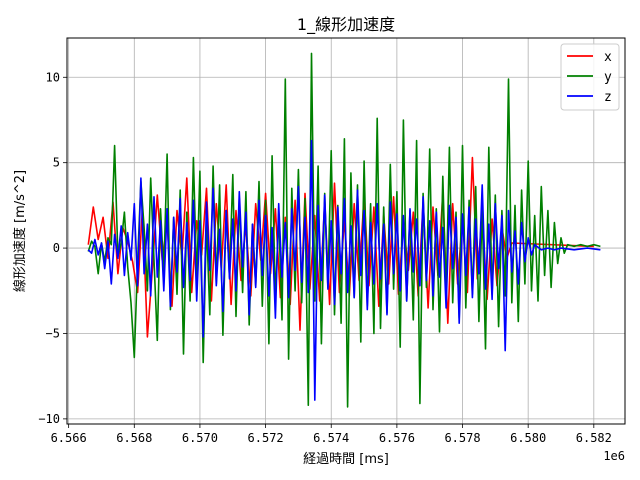 The image size is (640, 480). What do you see at coordinates (594, 438) in the screenshot?
I see `x-tick-label: 6.582` at bounding box center [594, 438].